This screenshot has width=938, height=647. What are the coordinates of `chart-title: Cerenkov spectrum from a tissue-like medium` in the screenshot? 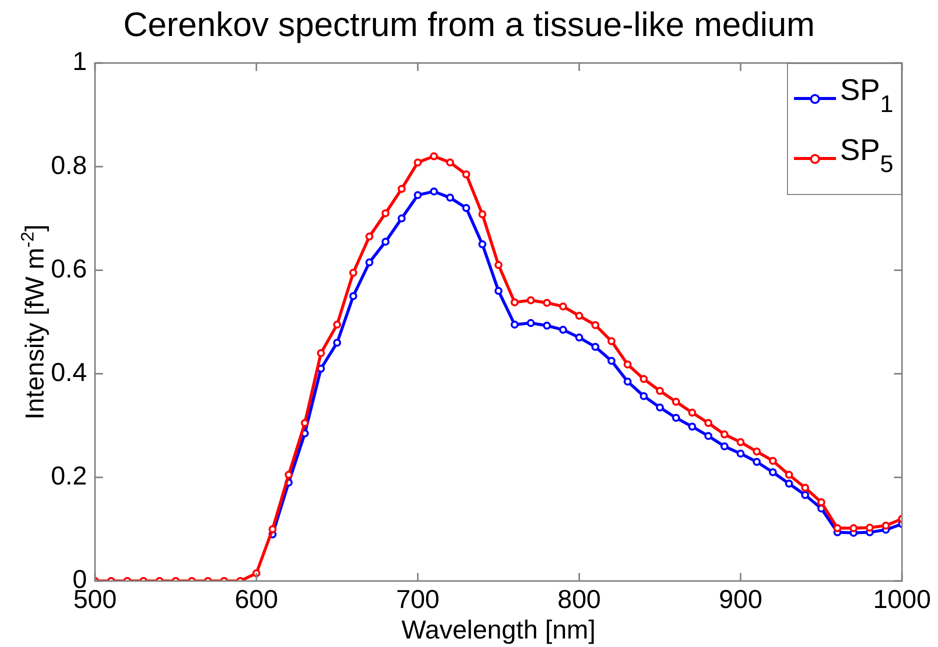 It's located at (469, 25).